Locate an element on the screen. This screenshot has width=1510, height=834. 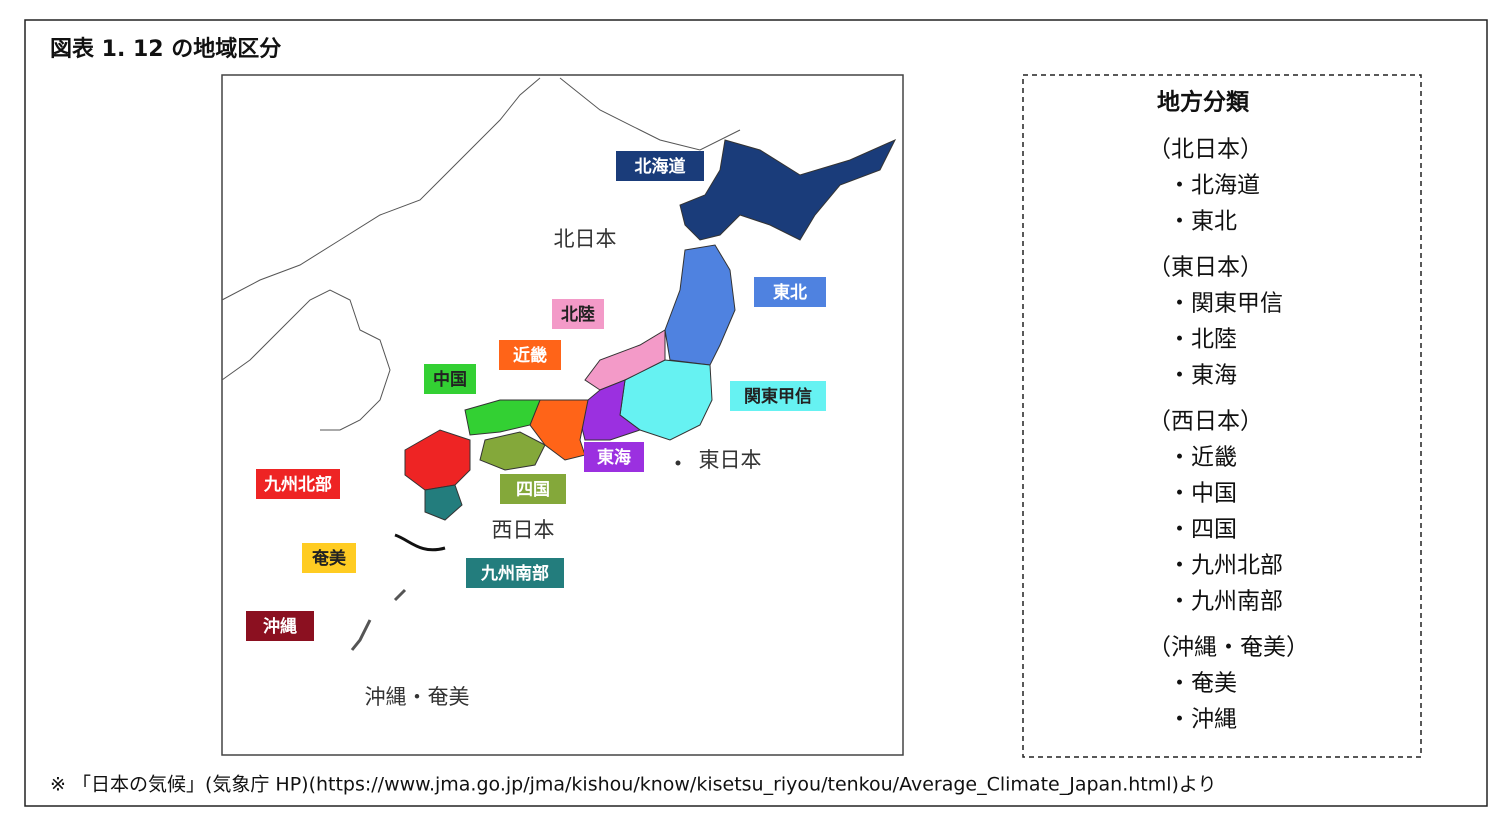
legend-group: （沖縄・奄美） is located at coordinates (1228, 648).